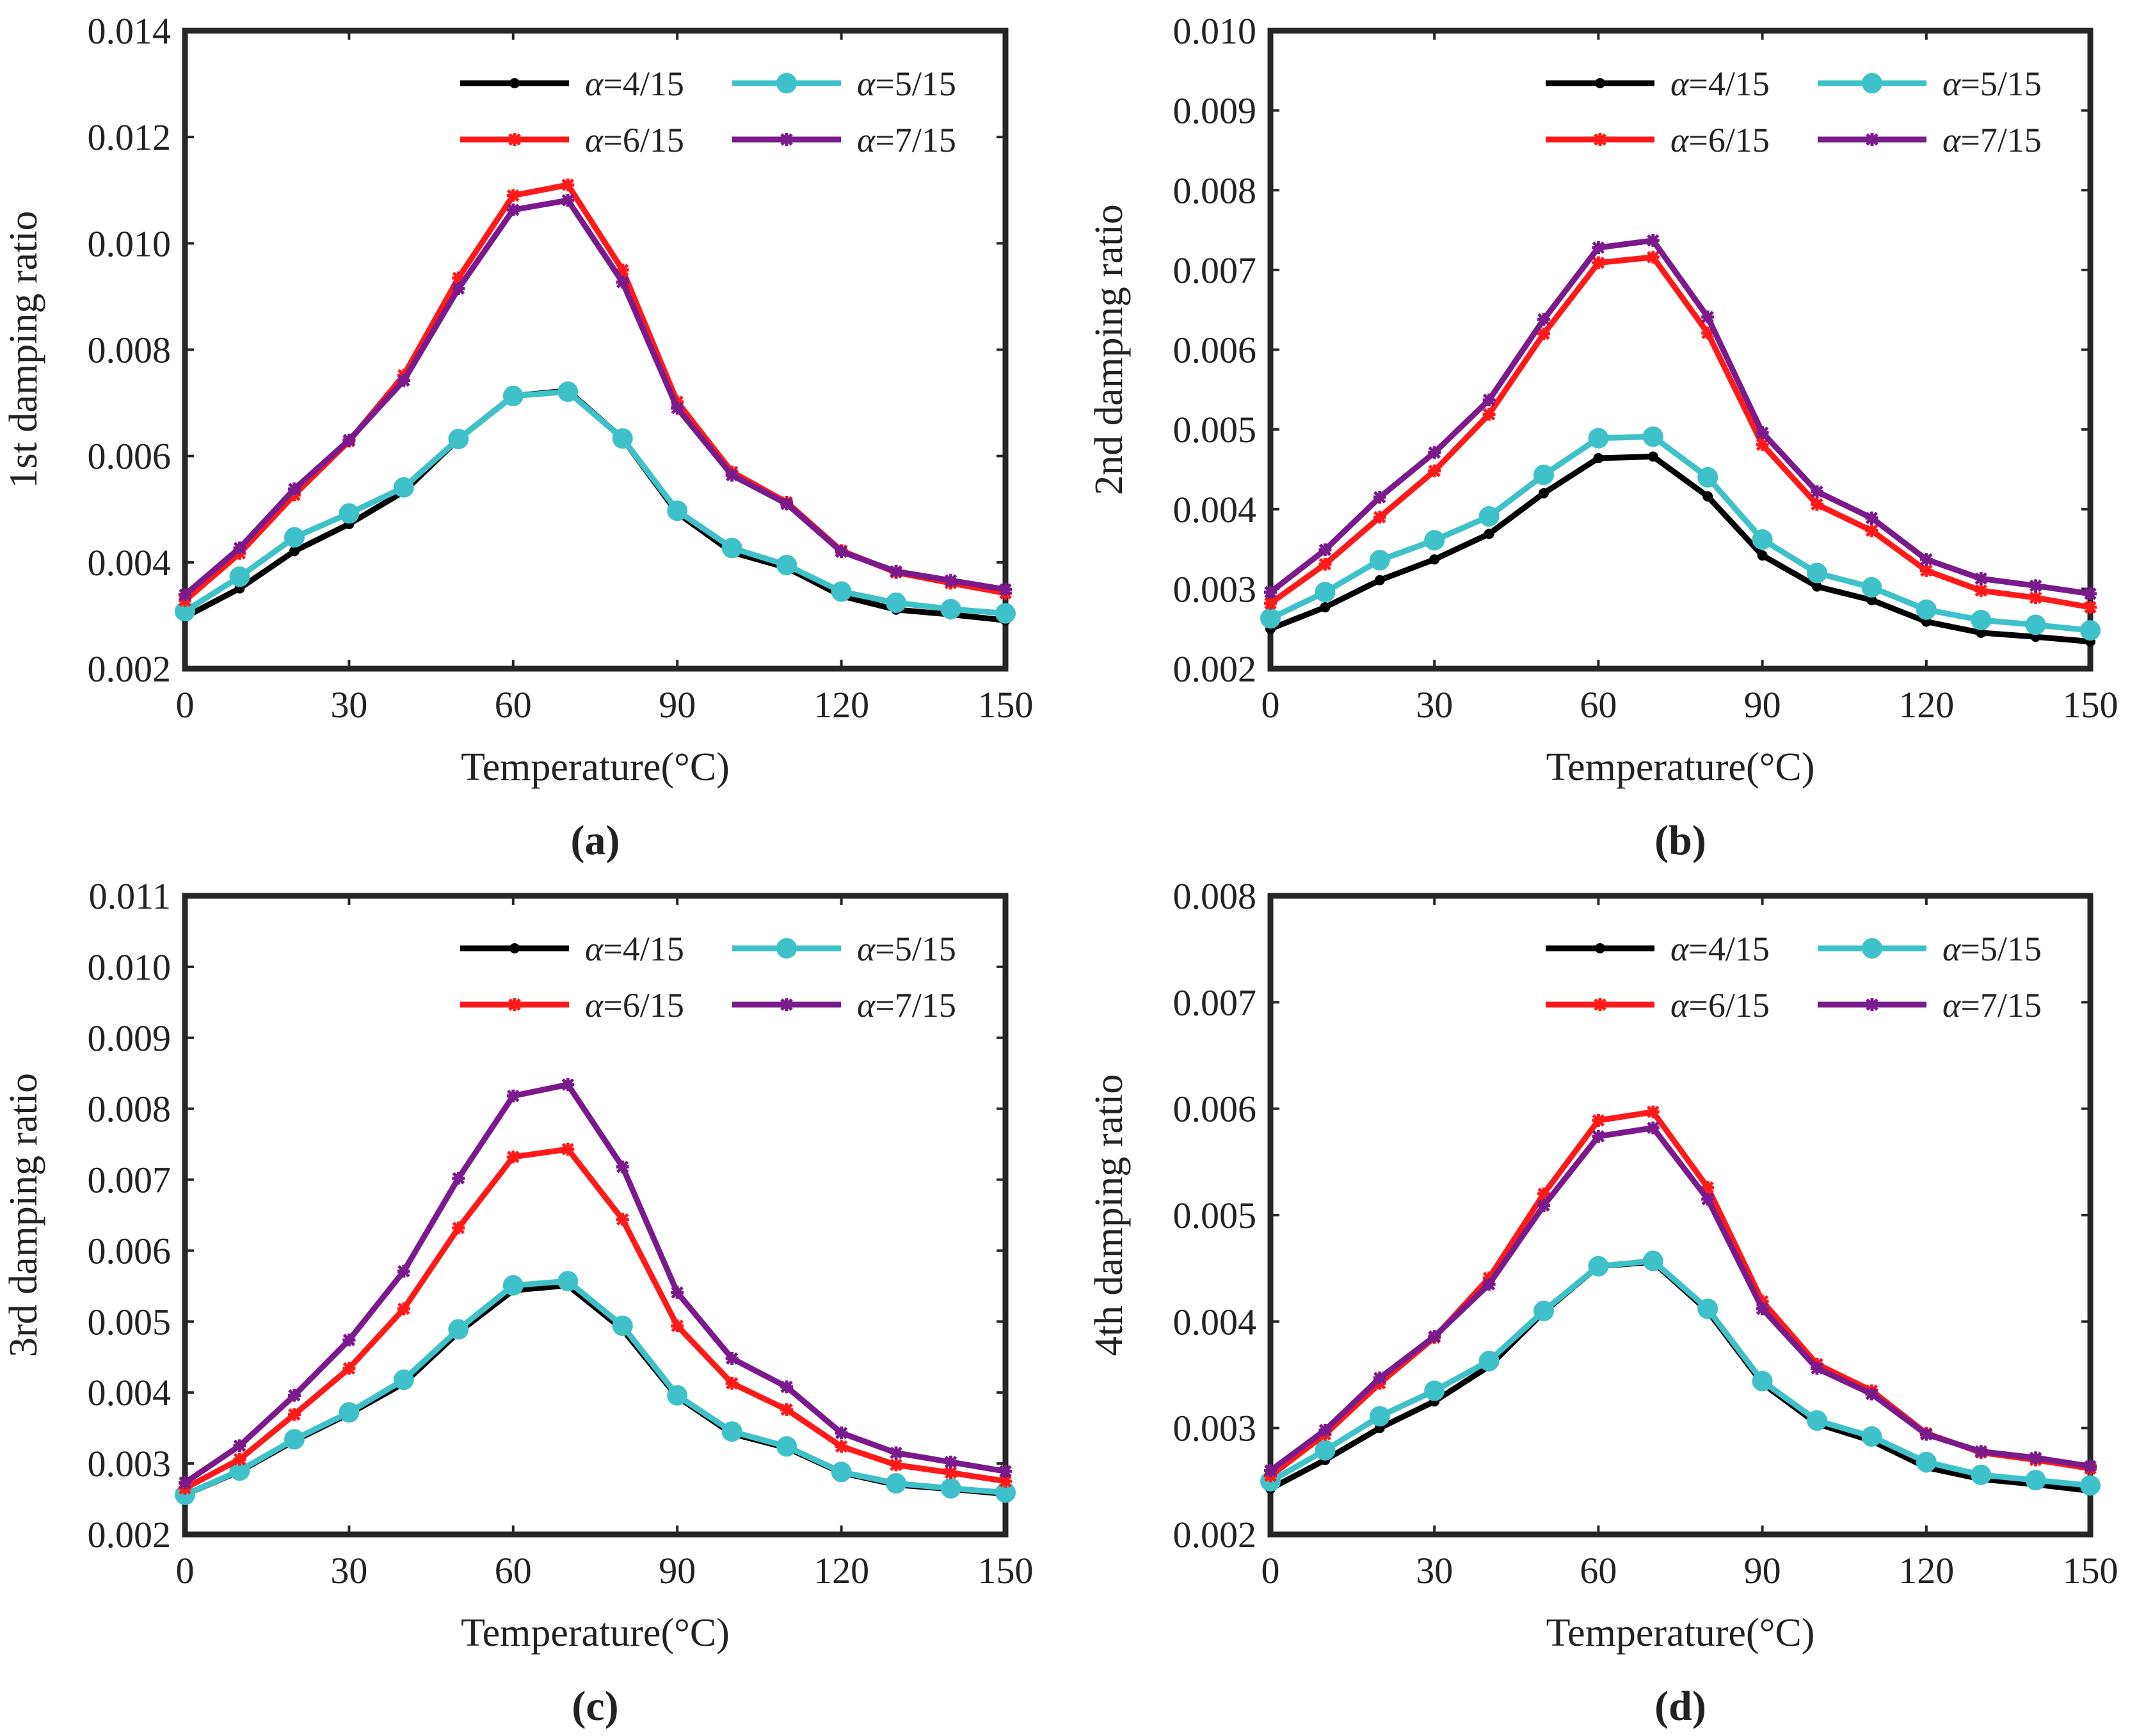 This screenshot has height=1736, width=2130. Describe the element at coordinates (844, 1005) in the screenshot. I see `legend-entry: α=7/15` at that location.